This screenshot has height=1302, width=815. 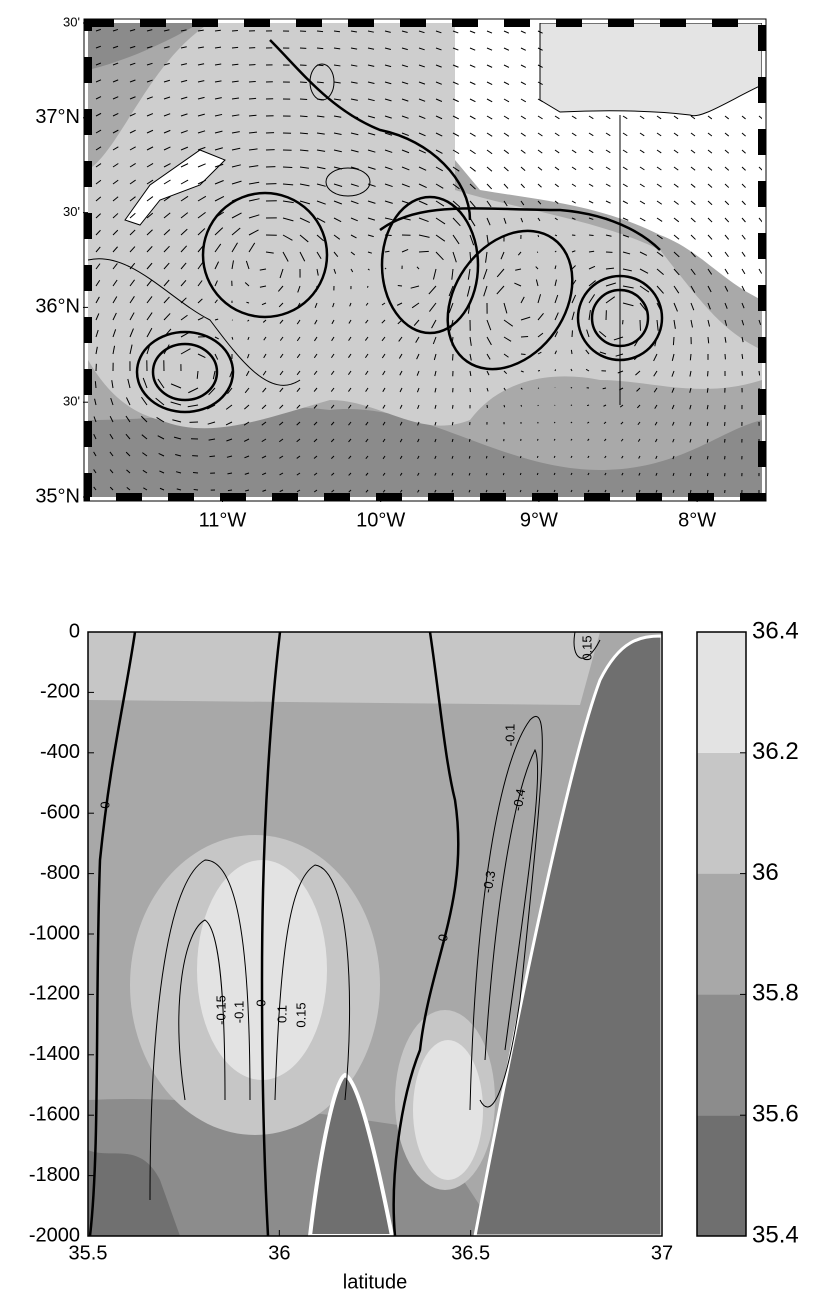 I want to click on y-tick-label: 0, so click(x=74, y=631).